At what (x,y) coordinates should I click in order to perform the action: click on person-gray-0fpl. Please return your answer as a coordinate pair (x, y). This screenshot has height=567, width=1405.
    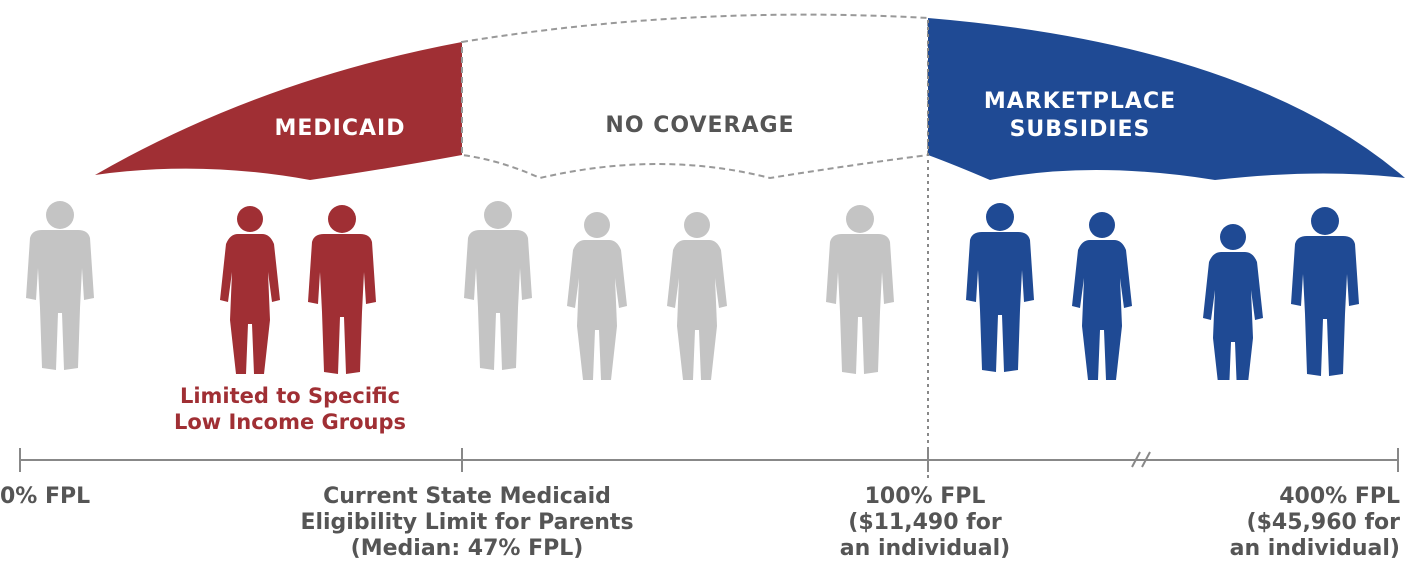
    Looking at the image, I should click on (60, 285).